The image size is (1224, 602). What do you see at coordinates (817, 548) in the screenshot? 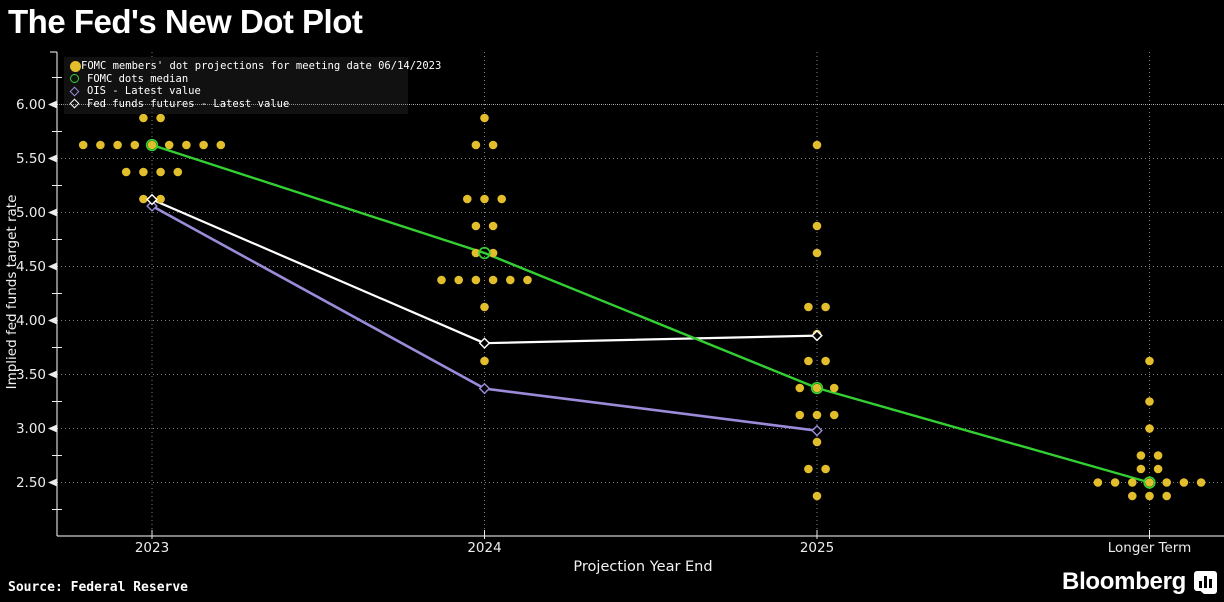
I see `x-tick-label: 2025` at bounding box center [817, 548].